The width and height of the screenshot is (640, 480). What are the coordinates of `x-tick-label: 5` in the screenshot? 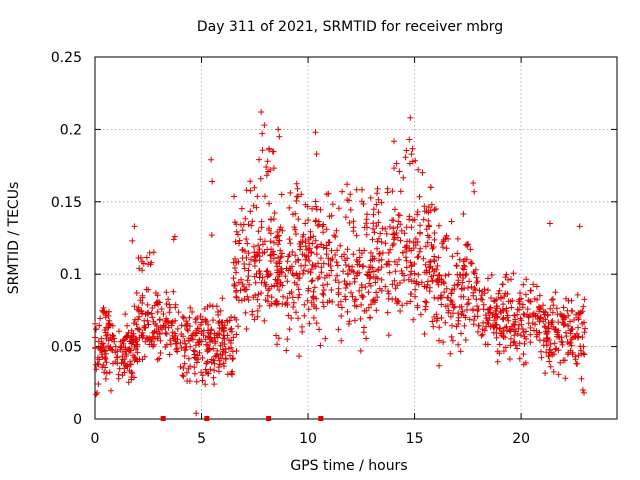 It's located at (201, 439).